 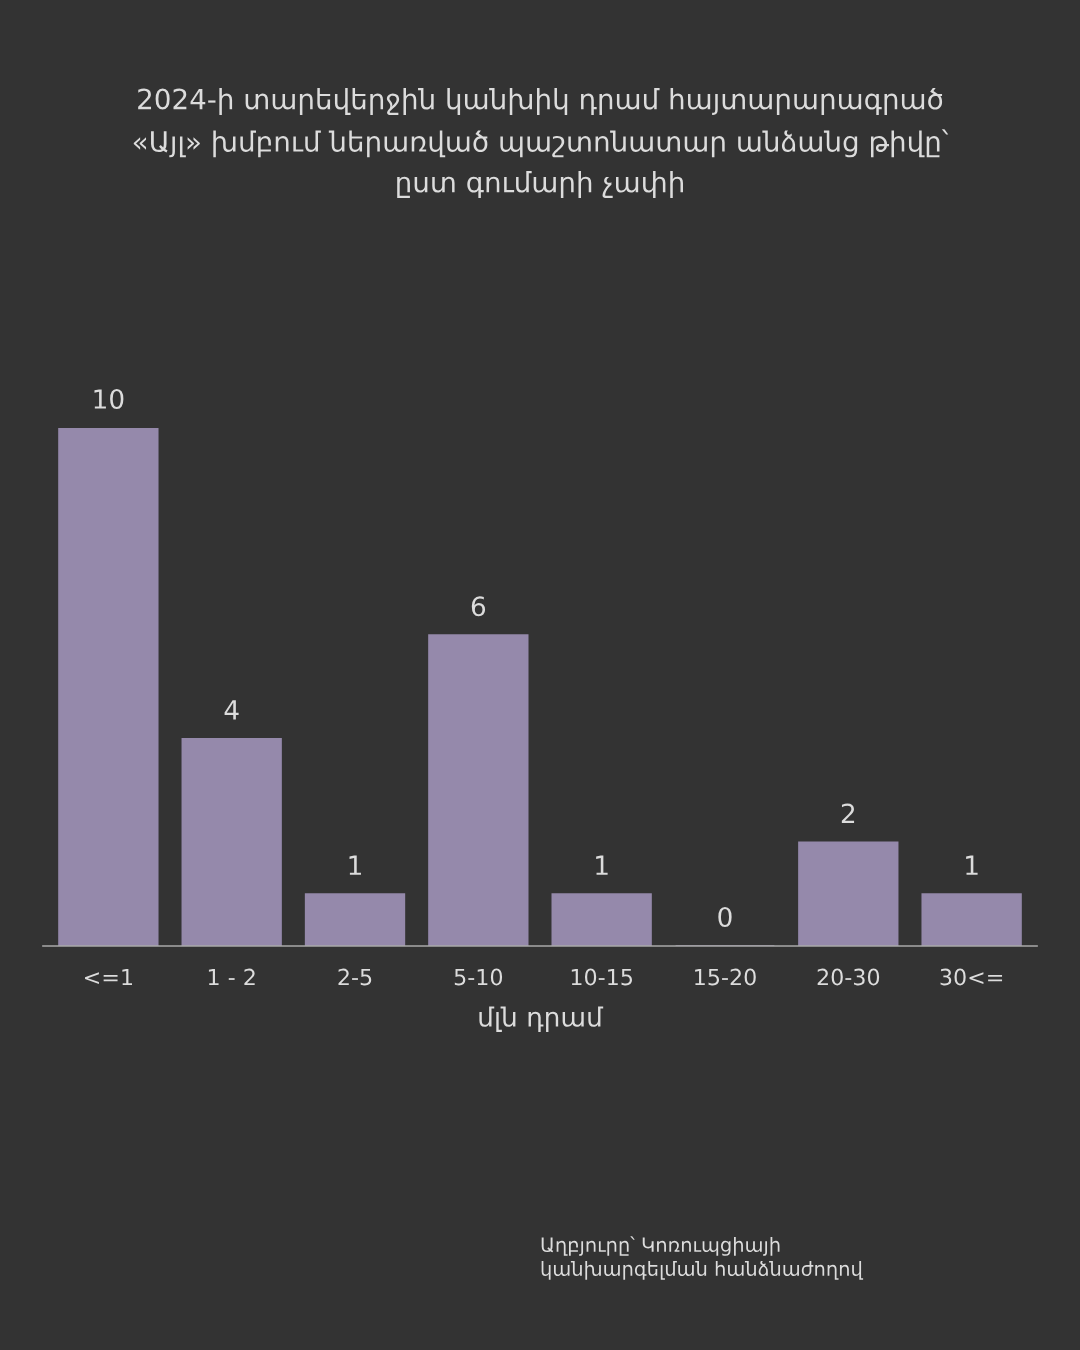 What do you see at coordinates (478, 606) in the screenshot?
I see `data-label: 6` at bounding box center [478, 606].